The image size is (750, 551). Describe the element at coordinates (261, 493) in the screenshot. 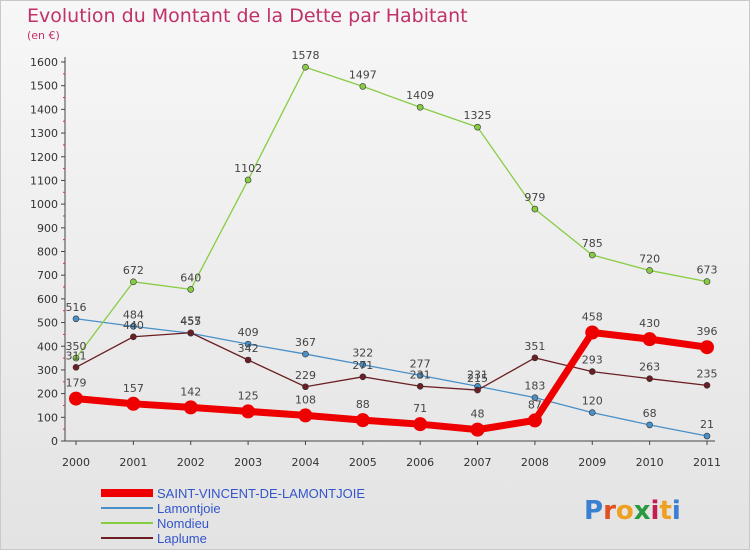

I see `legend-label: SAINT-VINCENT-DE-LAMONTJOIE` at that location.